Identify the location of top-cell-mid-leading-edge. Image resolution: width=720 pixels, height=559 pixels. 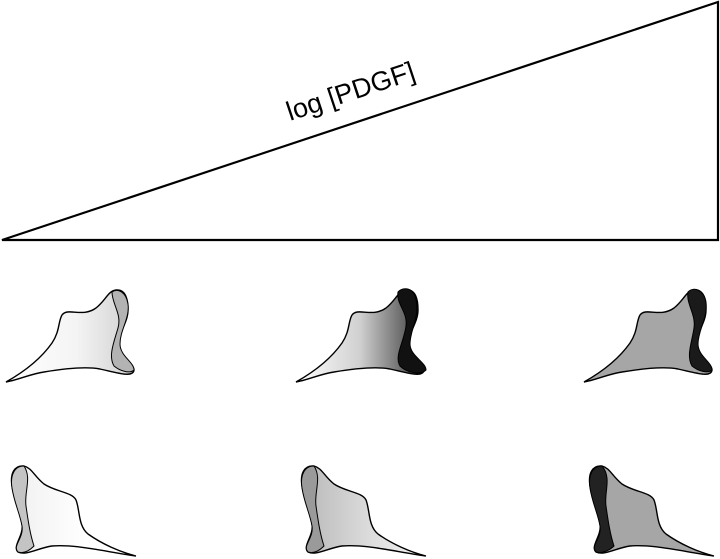
(412, 331).